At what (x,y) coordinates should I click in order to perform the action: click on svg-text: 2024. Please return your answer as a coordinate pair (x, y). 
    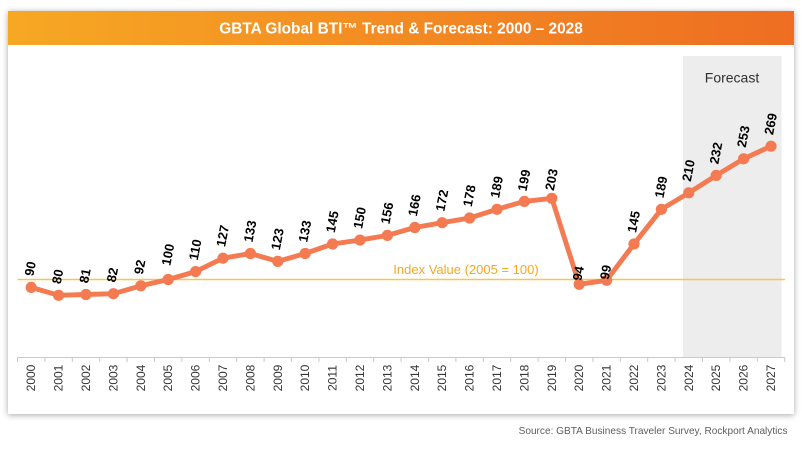
    Looking at the image, I should click on (689, 377).